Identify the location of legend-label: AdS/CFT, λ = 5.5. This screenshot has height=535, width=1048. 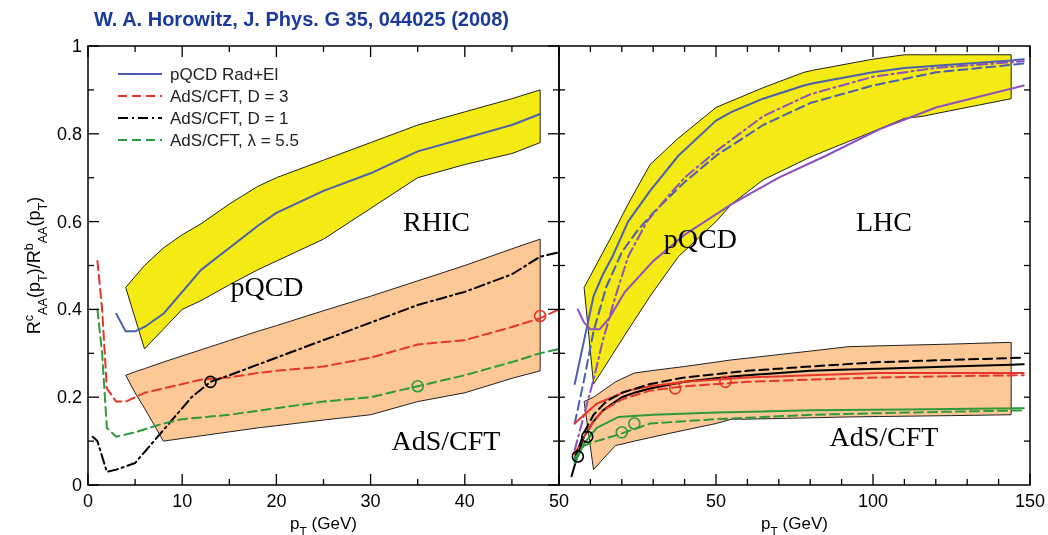
(234, 140).